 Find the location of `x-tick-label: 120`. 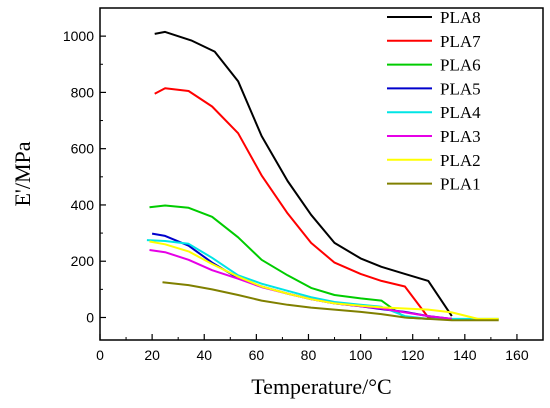

x-tick-label: 120 is located at coordinates (413, 355).